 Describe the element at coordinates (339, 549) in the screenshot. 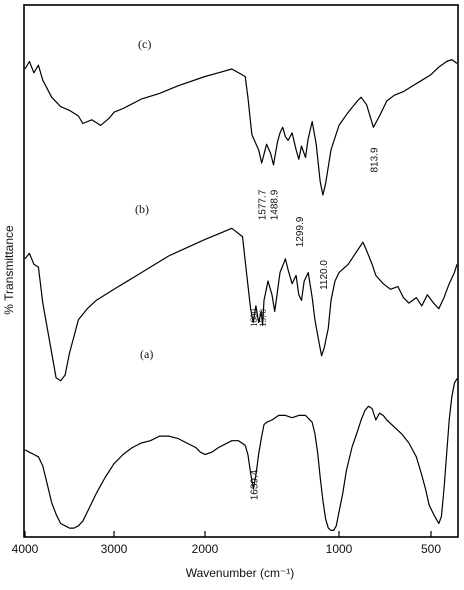

I see `x-tick-label: 1000` at that location.